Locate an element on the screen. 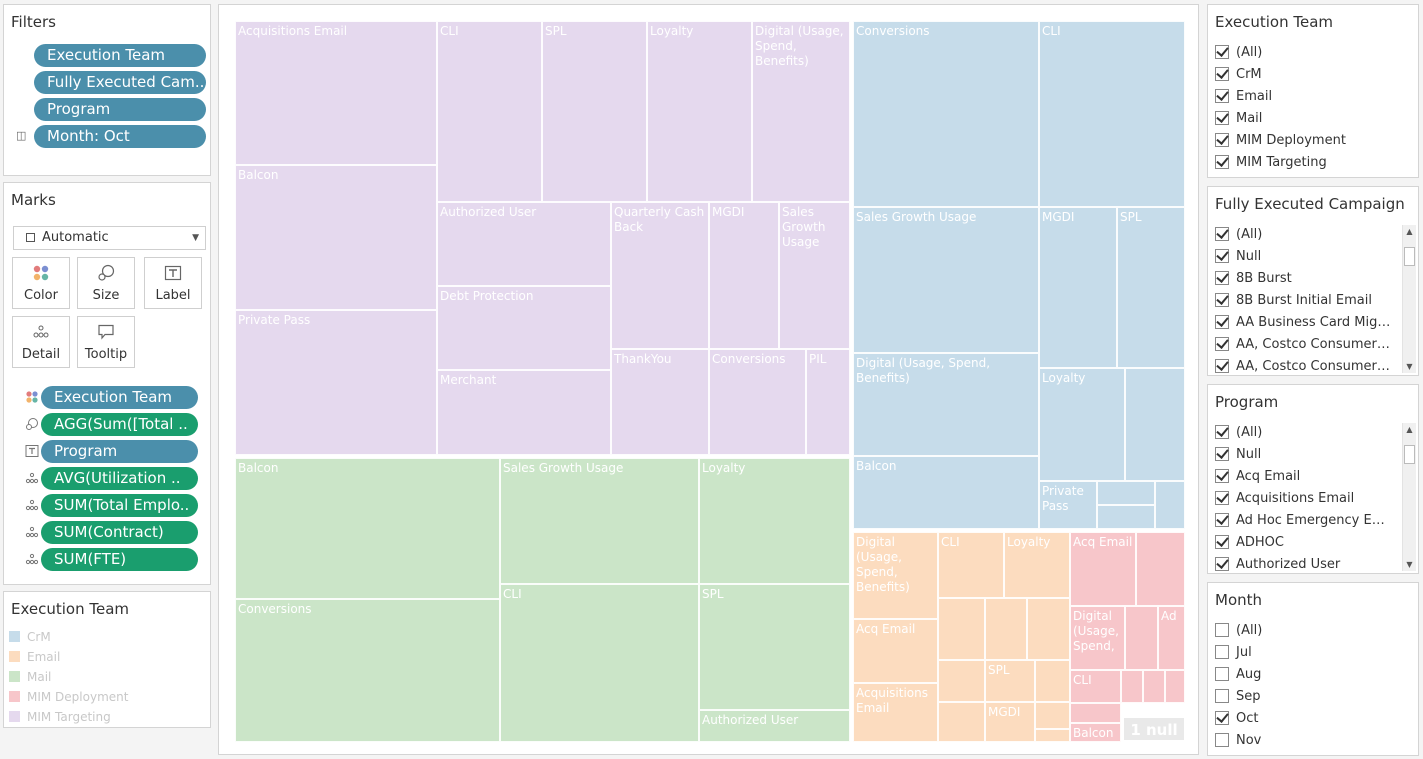  treemap-cell: Quarterly Cash Back is located at coordinates (660, 275).